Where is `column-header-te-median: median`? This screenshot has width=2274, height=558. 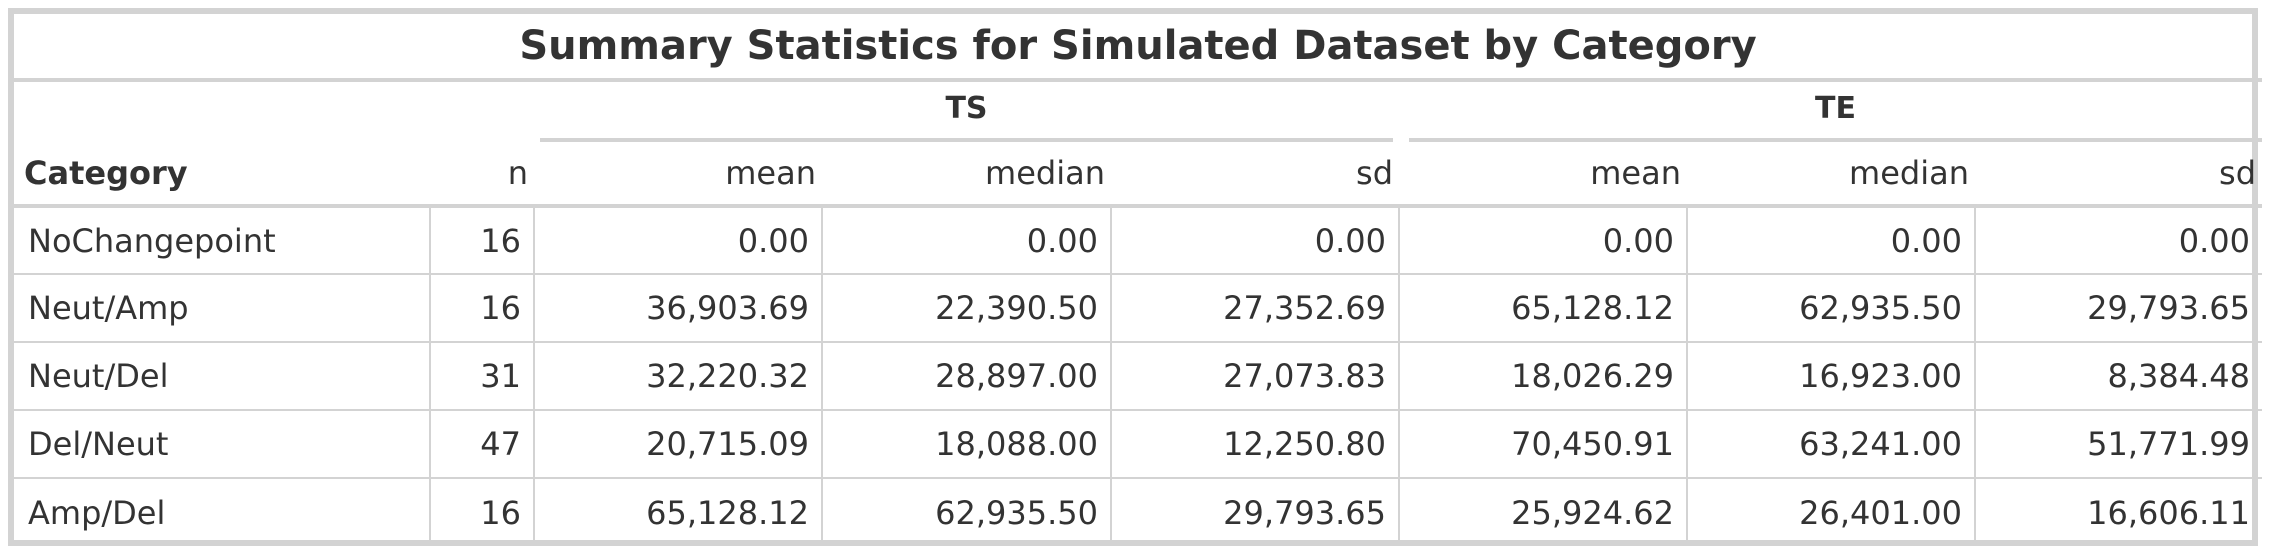 column-header-te-median: median is located at coordinates (1831, 175).